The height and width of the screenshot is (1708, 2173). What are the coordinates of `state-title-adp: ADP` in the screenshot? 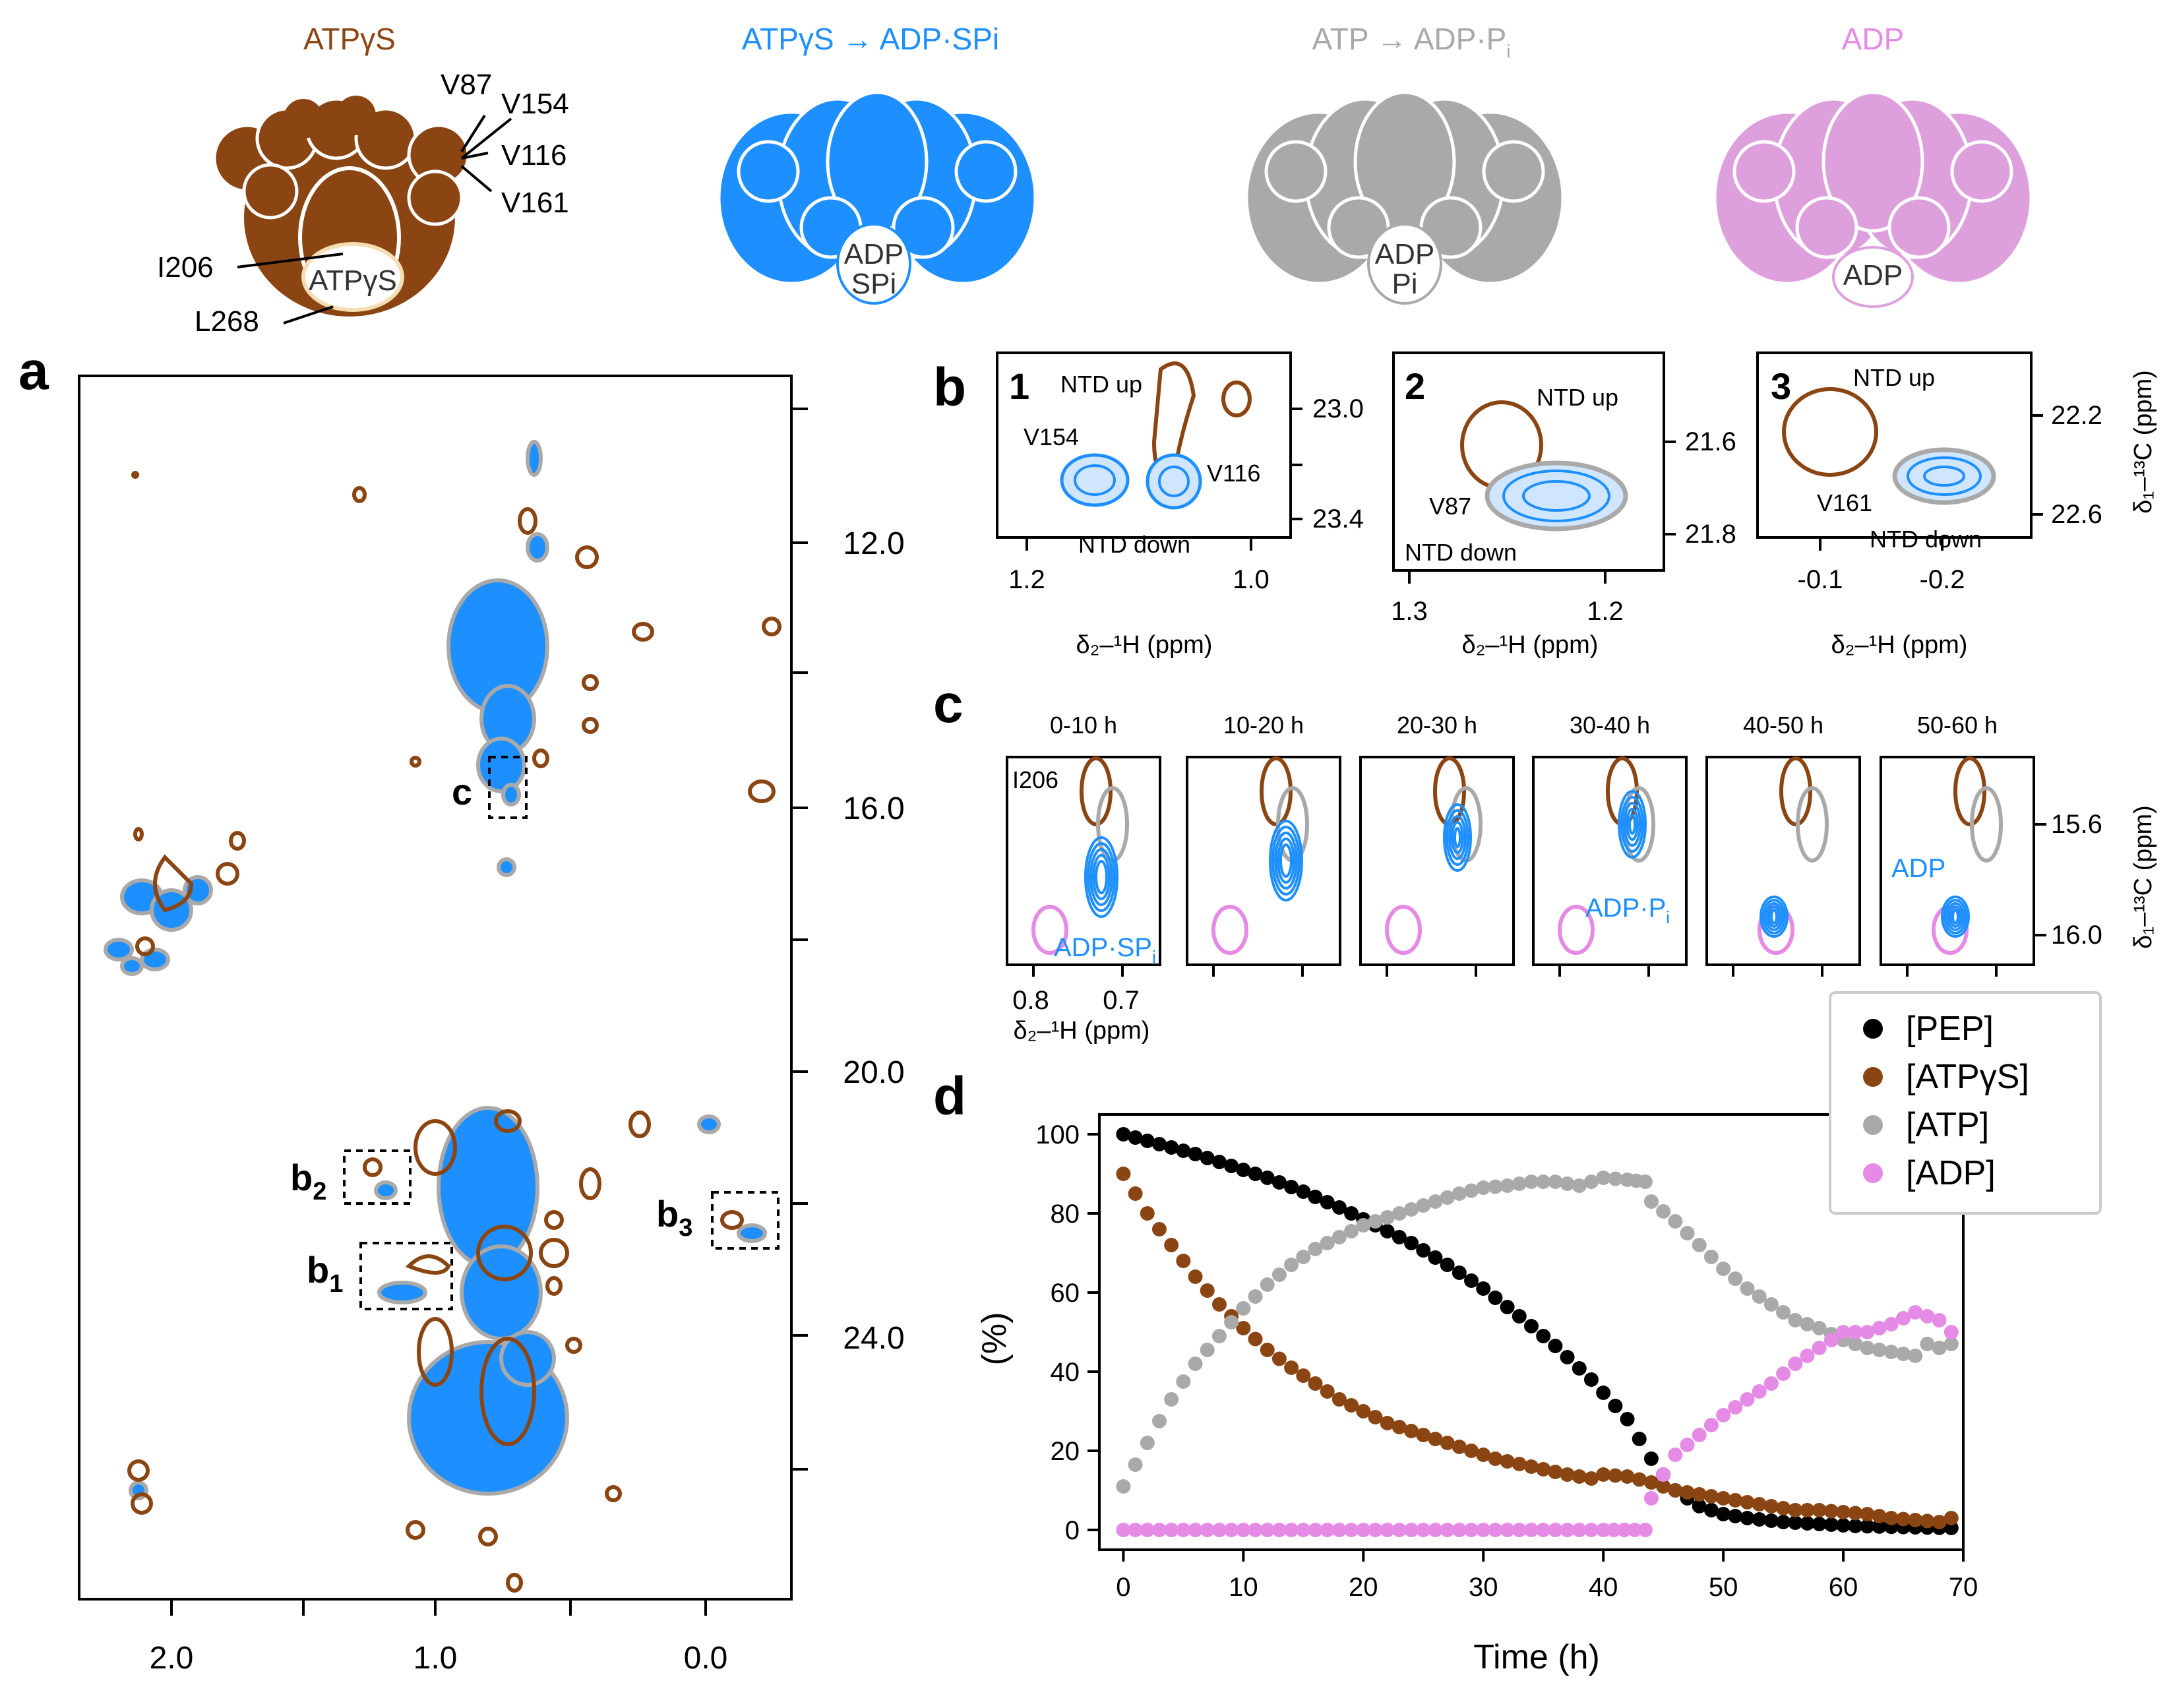 It's located at (1873, 39).